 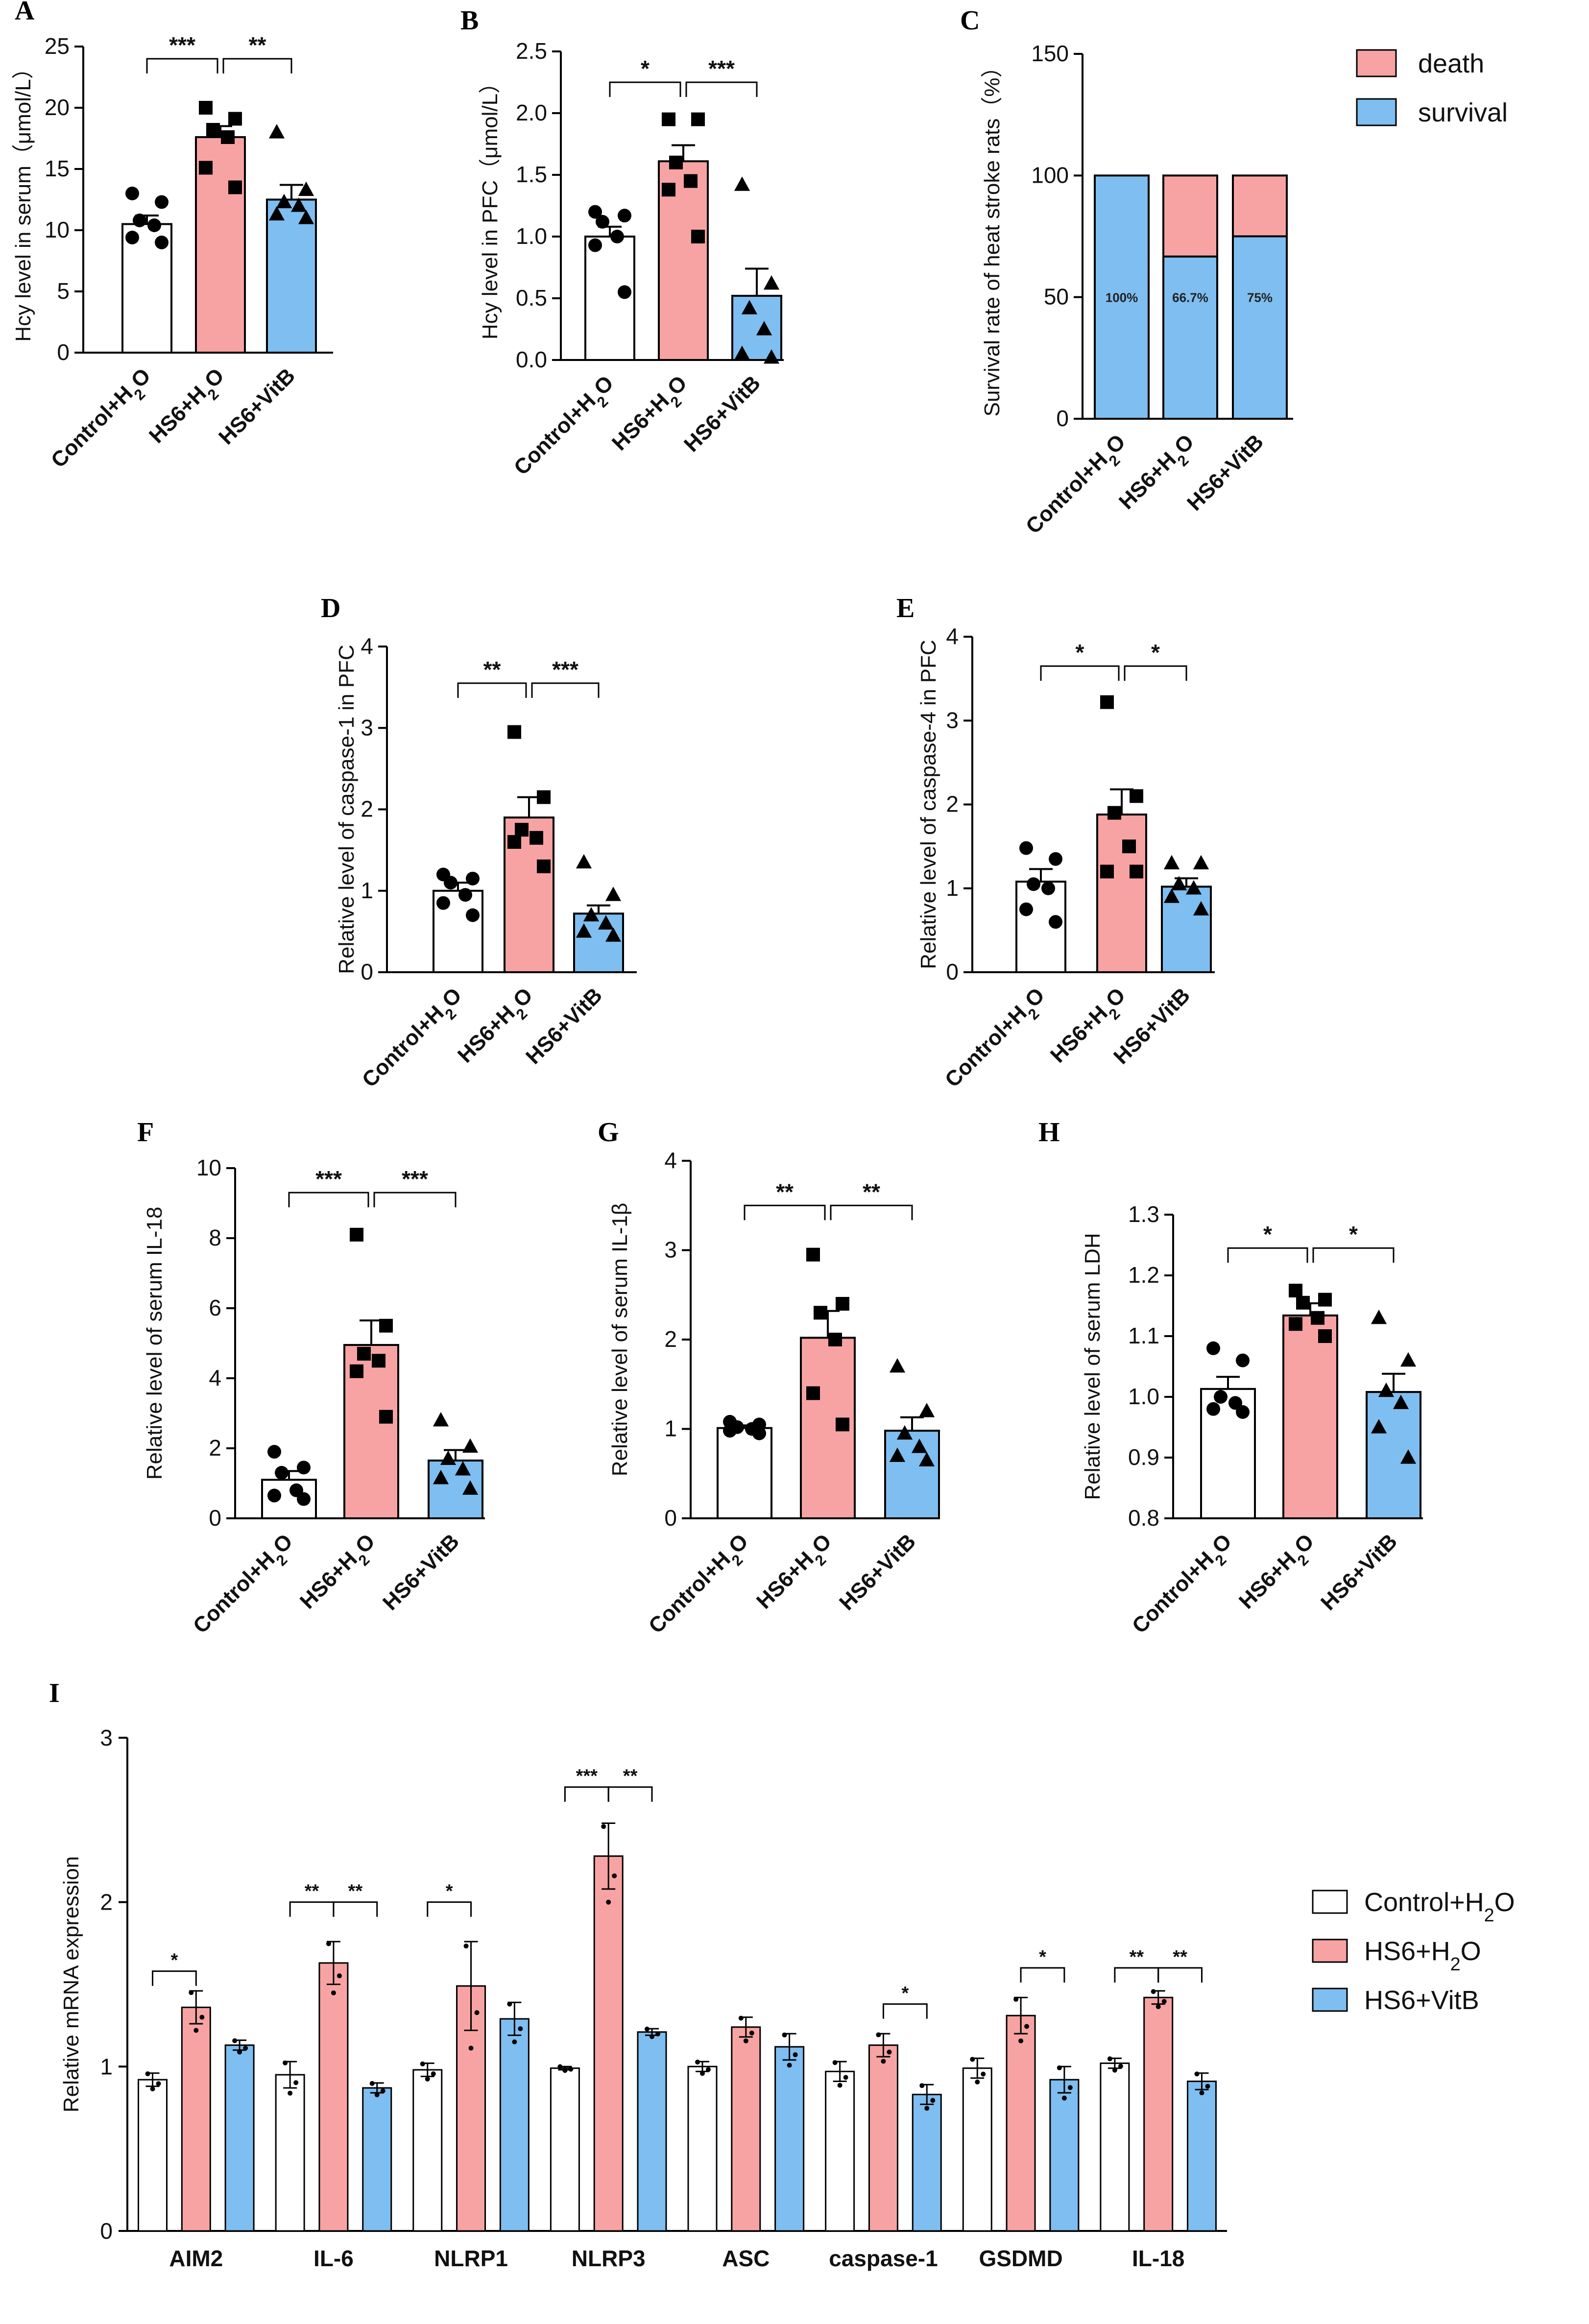 What do you see at coordinates (1422, 1956) in the screenshot?
I see `legend-label: HS6+H2O` at bounding box center [1422, 1956].